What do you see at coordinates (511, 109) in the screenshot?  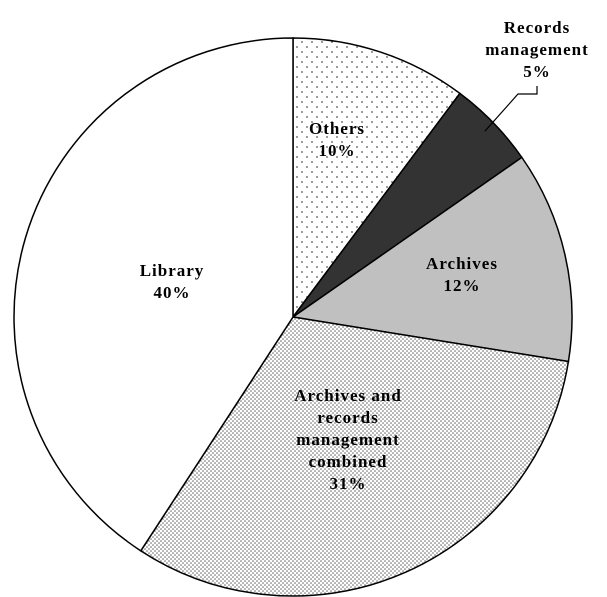 I see `leader-line` at bounding box center [511, 109].